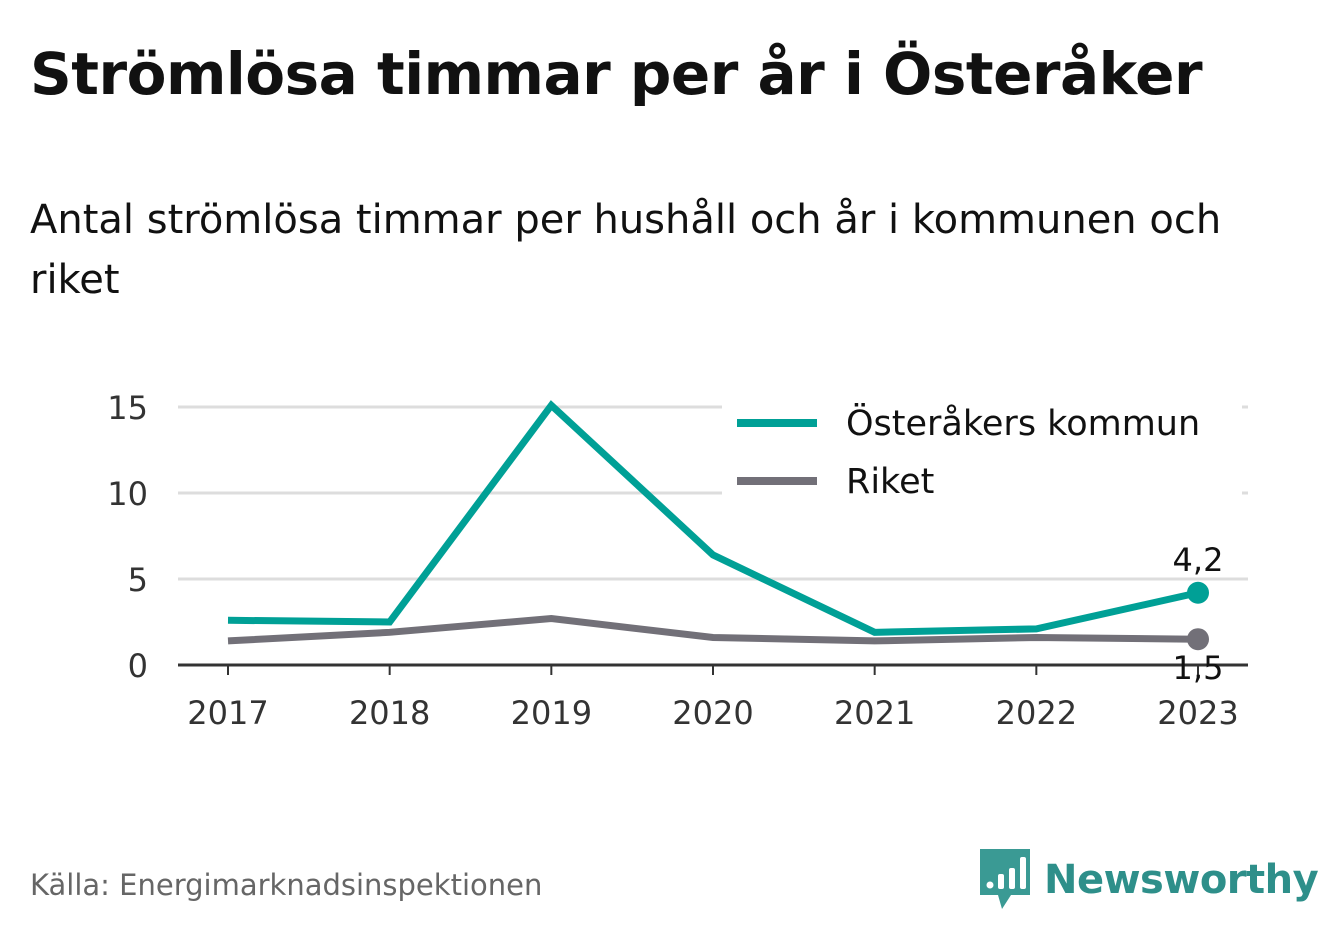  I want to click on y-tick-label: 10, so click(127, 494).